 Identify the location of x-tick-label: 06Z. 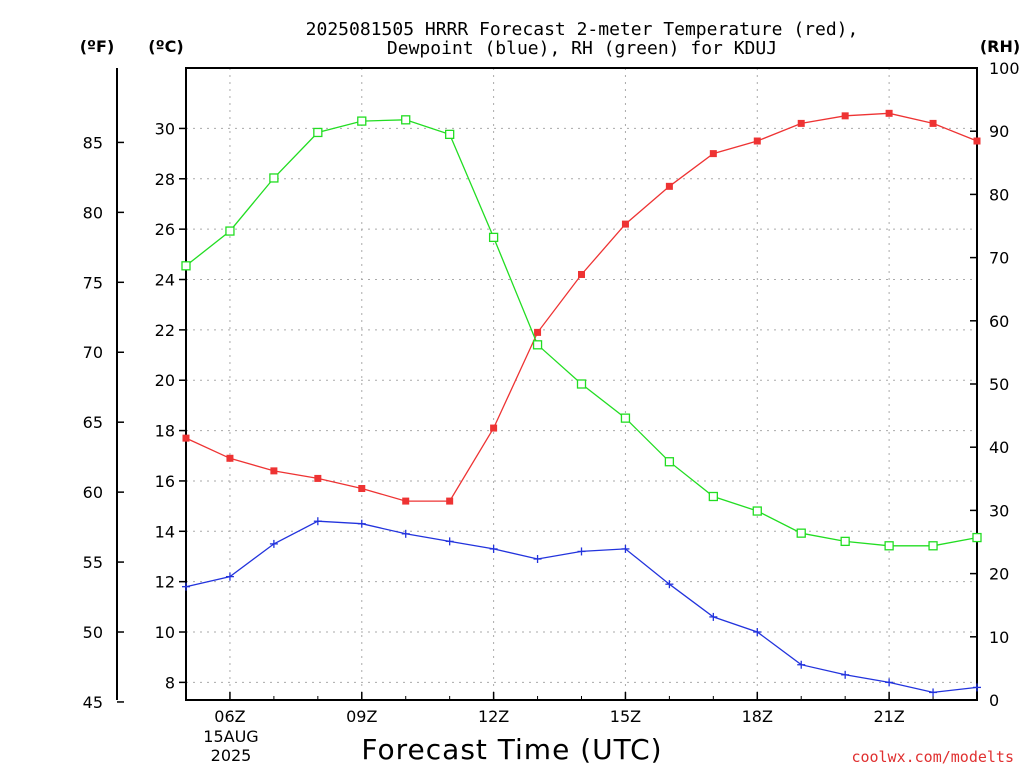
(229, 716).